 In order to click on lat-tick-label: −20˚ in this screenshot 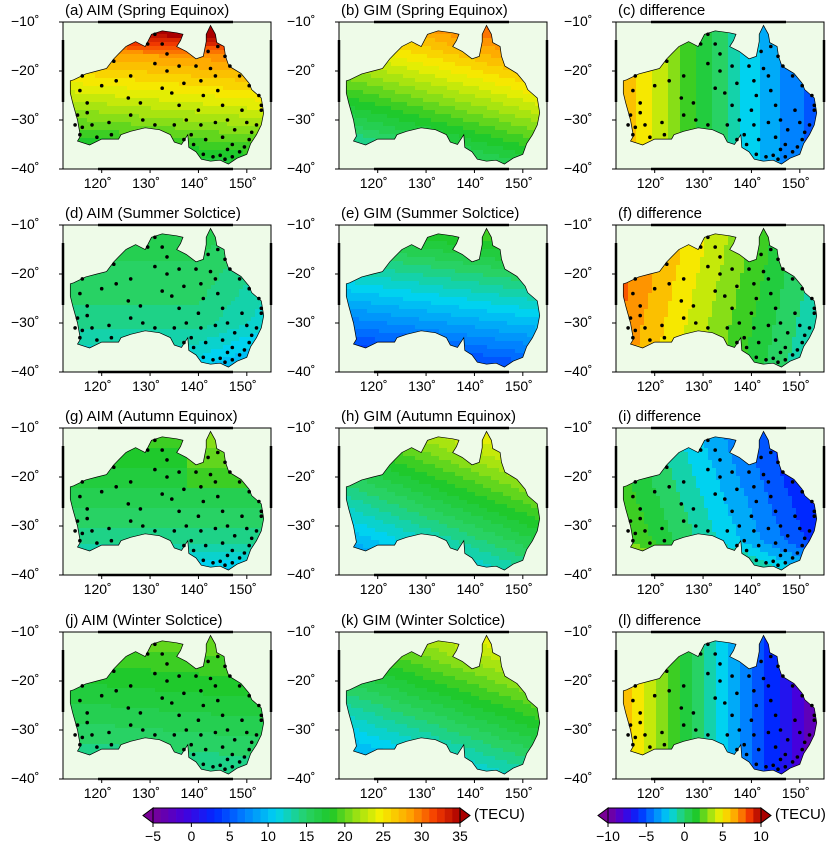, I will do `click(301, 680)`.